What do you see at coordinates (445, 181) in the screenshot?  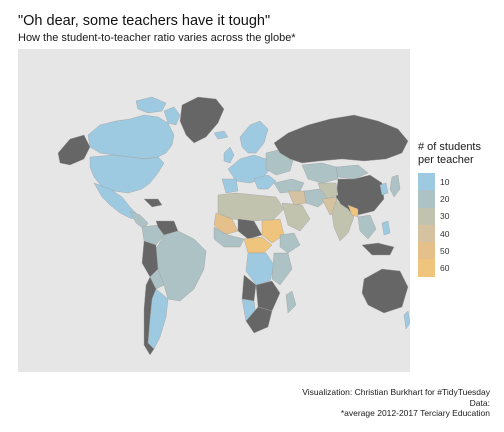 I see `legend-label: 10` at bounding box center [445, 181].